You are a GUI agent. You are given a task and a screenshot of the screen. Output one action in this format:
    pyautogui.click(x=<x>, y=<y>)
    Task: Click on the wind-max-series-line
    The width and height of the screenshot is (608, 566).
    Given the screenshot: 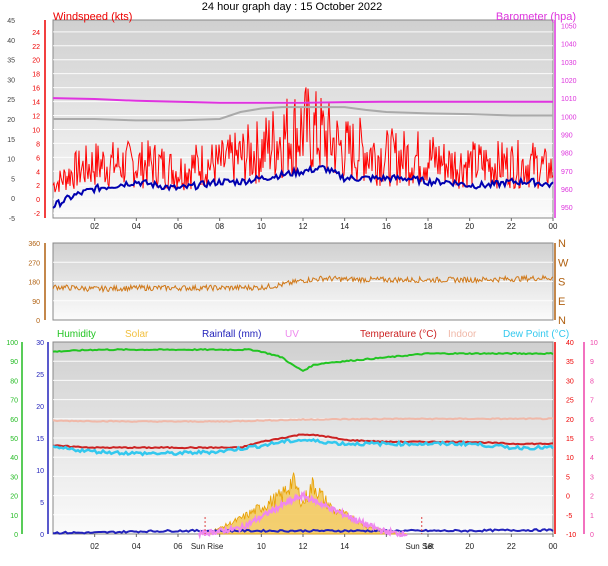 What is the action you would take?
    pyautogui.click(x=303, y=114)
    